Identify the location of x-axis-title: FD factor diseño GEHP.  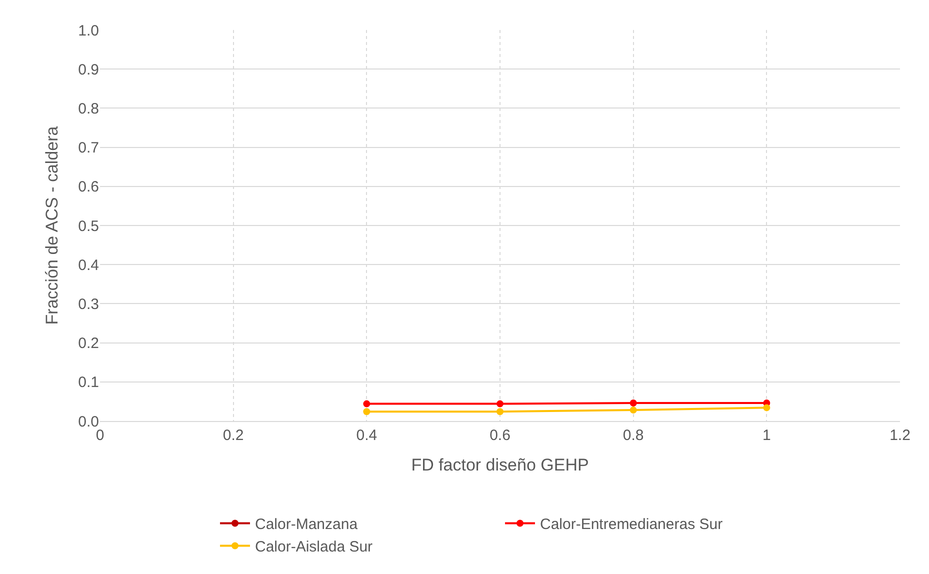
(500, 464).